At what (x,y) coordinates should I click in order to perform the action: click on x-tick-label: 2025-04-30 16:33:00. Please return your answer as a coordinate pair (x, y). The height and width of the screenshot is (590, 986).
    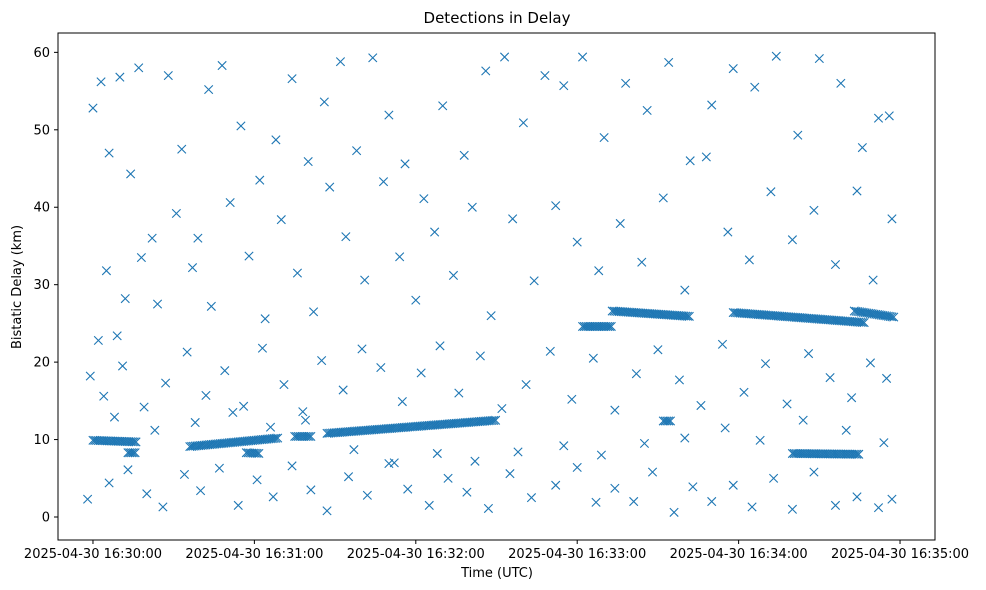
    Looking at the image, I should click on (577, 554).